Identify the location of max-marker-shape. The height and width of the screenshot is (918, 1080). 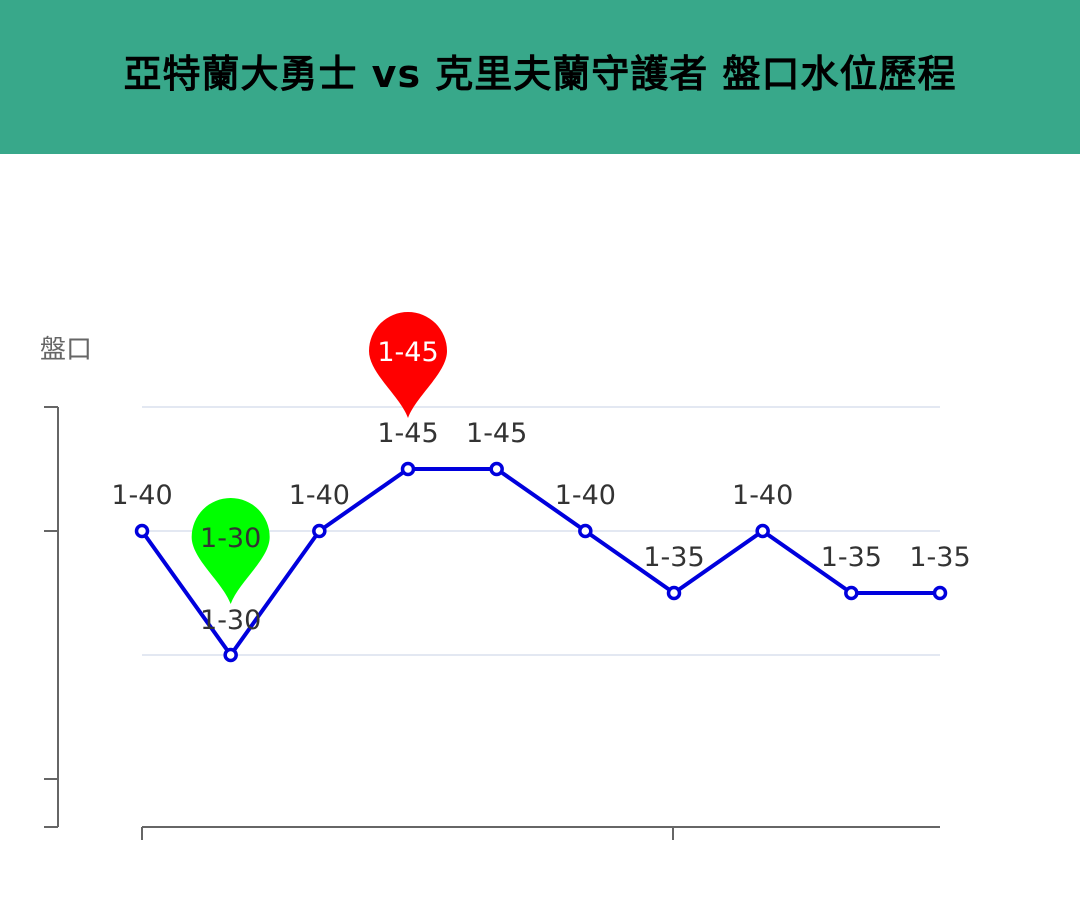
(408, 365).